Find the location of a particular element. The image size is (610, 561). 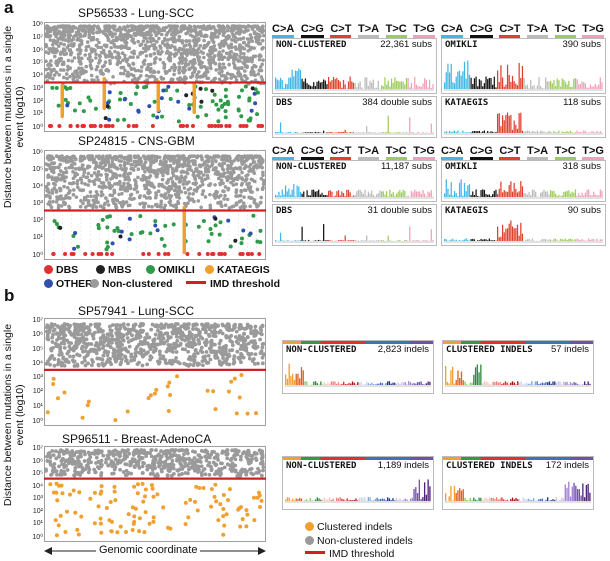

spectrum-count: 384 double subs is located at coordinates (397, 102).